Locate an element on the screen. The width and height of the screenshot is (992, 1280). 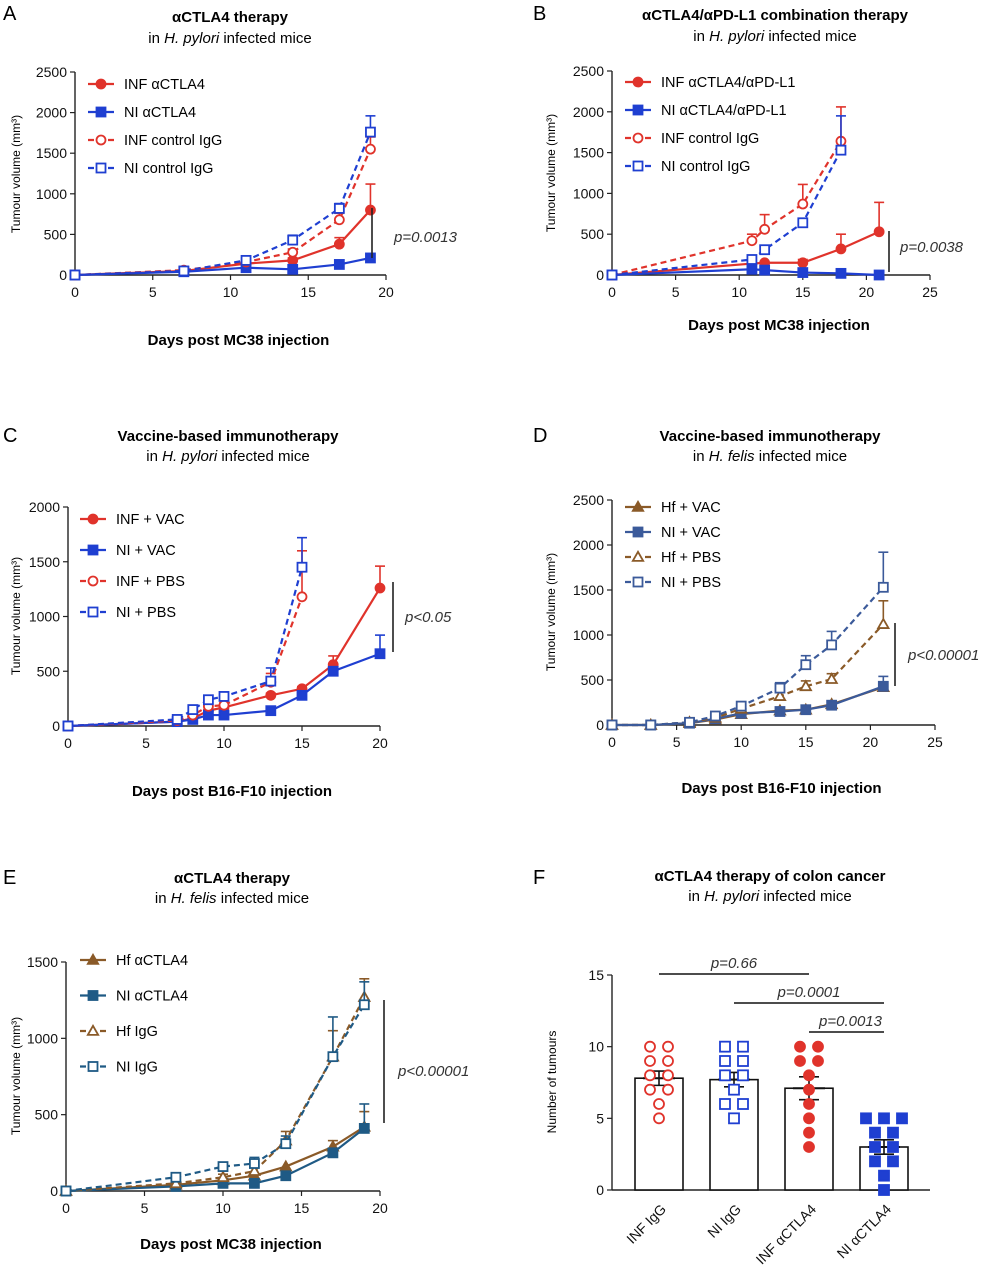
legend-entry: NI αCTLA4/αPD-L1 is located at coordinates (724, 111).